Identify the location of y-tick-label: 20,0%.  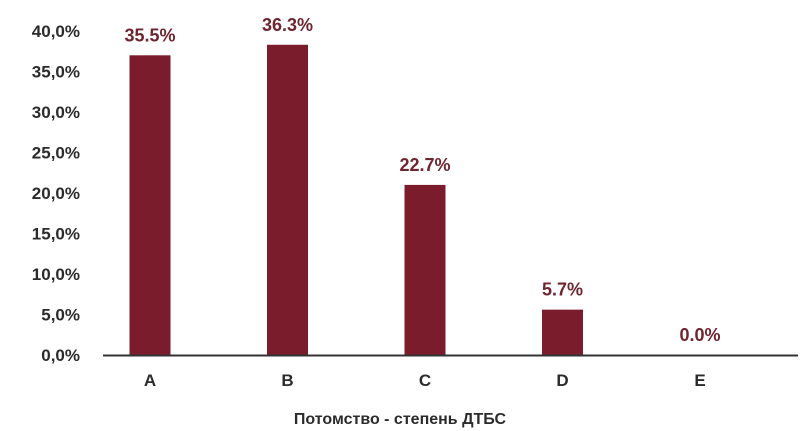
(56, 193).